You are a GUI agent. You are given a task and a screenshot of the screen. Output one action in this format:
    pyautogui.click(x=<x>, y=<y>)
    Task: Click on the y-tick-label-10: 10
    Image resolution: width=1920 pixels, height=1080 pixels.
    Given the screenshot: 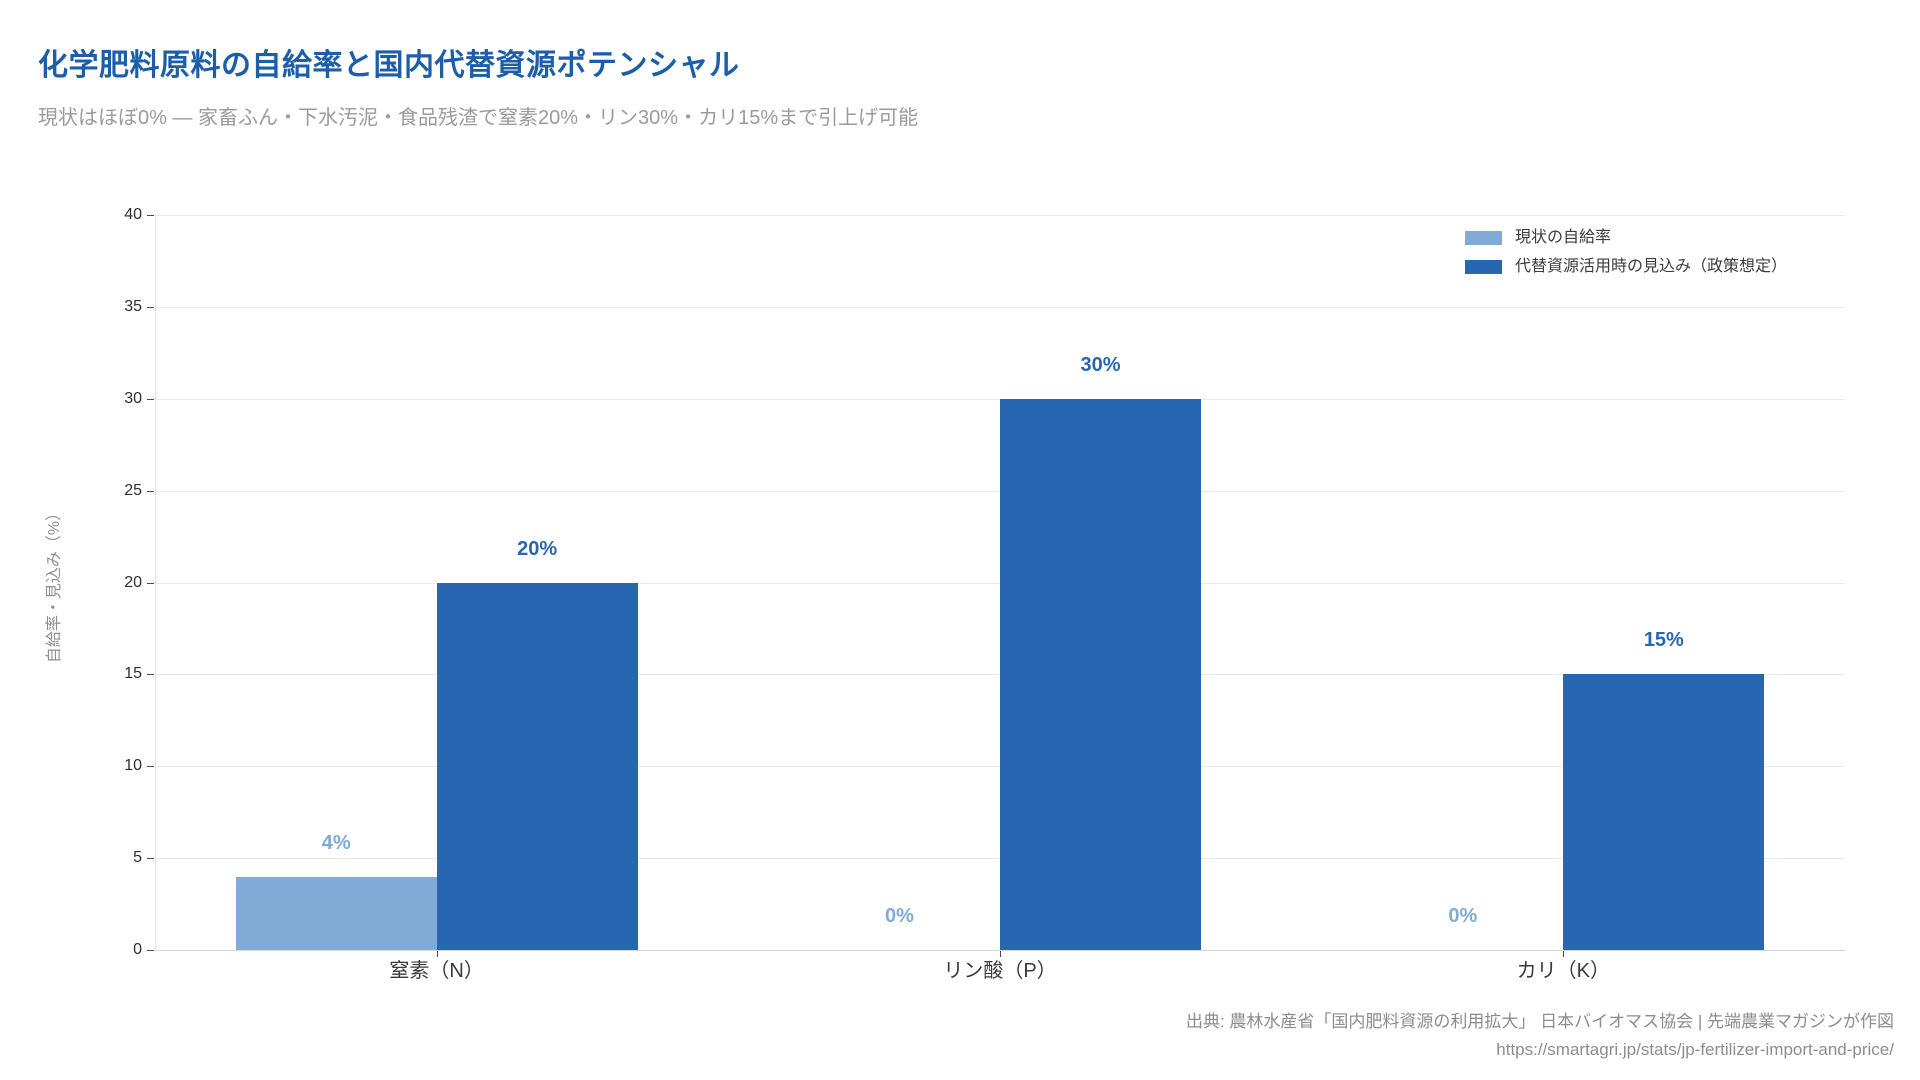 What is the action you would take?
    pyautogui.click(x=133, y=766)
    